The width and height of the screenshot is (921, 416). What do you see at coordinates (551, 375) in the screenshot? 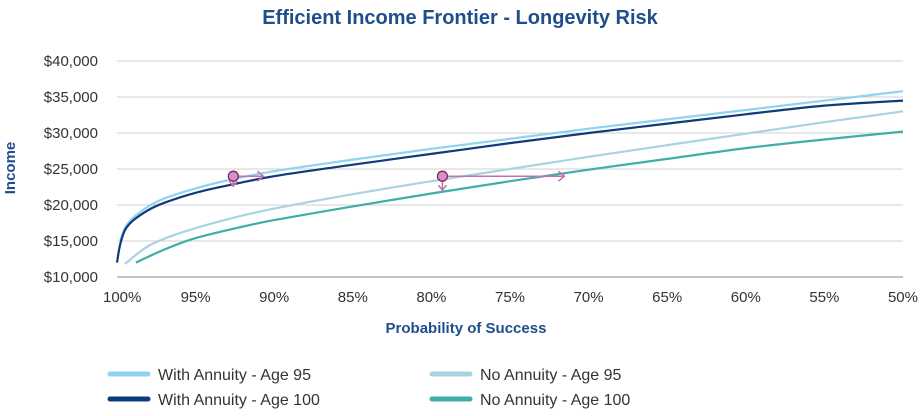
I see `legend-label: No Annuity - Age 95` at bounding box center [551, 375].